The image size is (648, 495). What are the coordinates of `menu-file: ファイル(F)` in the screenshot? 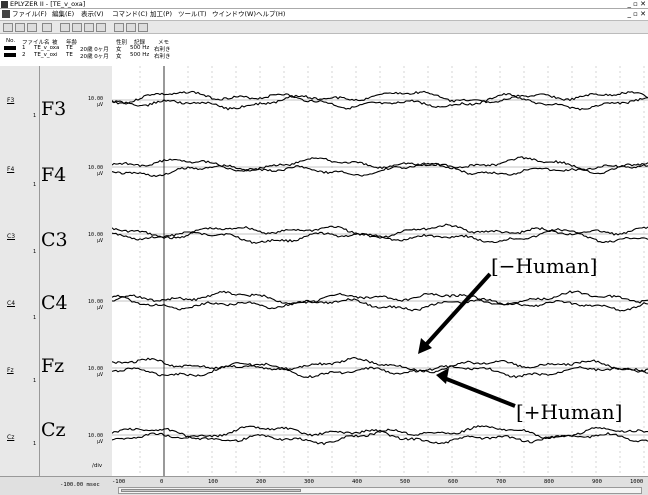 It's located at (29, 14).